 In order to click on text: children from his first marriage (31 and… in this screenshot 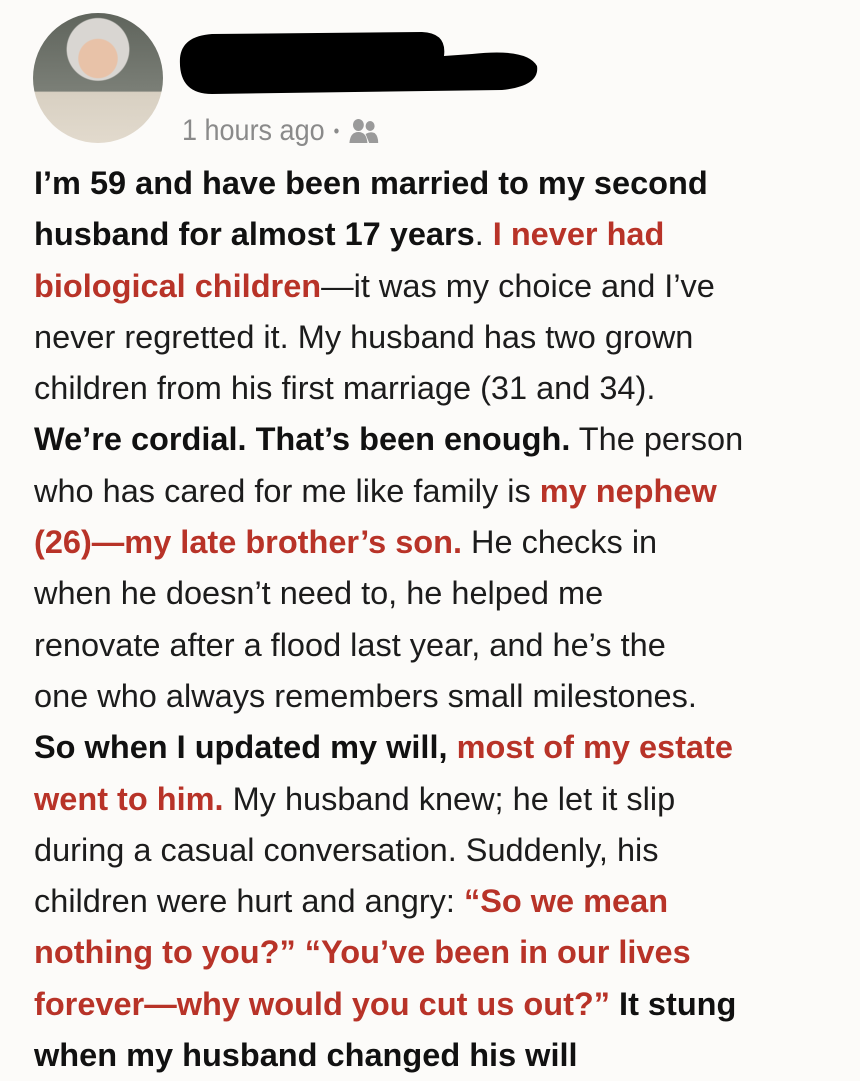, I will do `click(345, 388)`.